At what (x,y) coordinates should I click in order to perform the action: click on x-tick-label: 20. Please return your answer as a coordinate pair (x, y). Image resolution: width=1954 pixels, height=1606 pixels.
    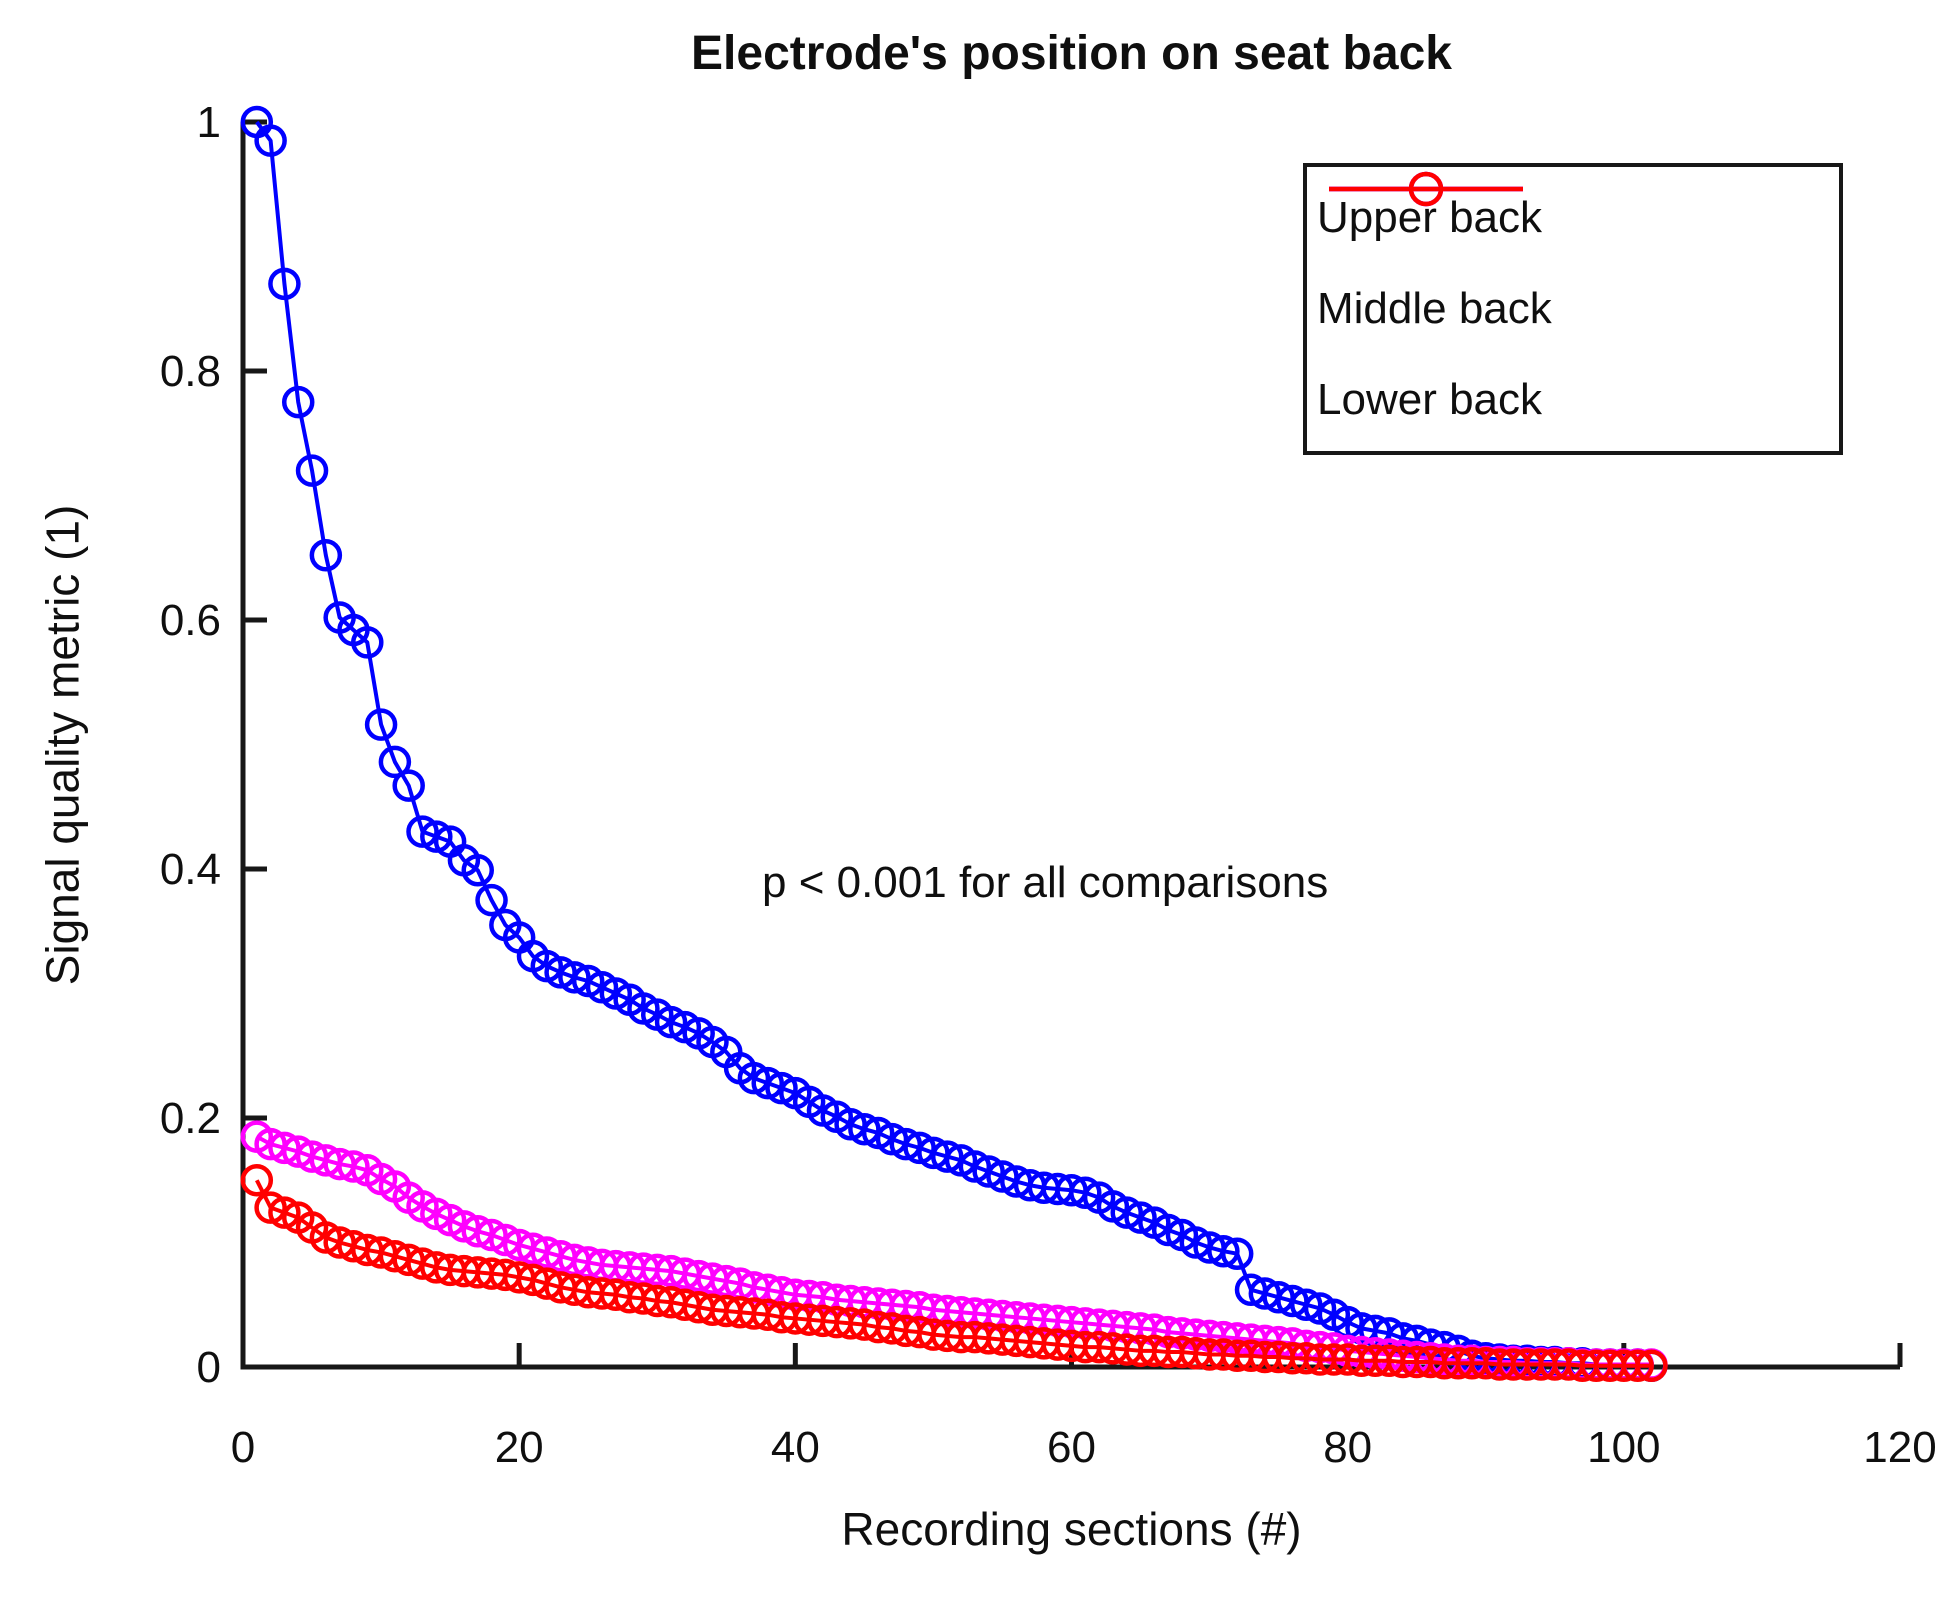
    Looking at the image, I should click on (519, 1447).